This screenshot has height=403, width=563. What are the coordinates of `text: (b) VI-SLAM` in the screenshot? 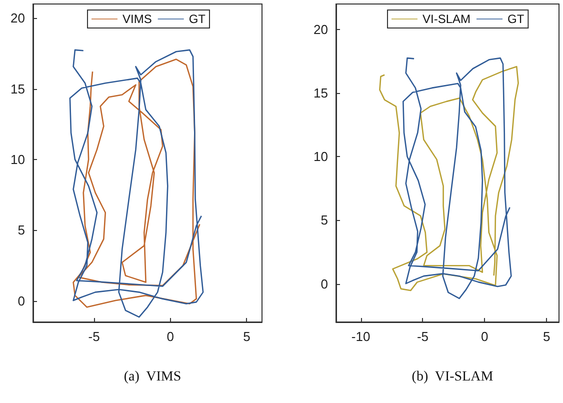 It's located at (453, 377).